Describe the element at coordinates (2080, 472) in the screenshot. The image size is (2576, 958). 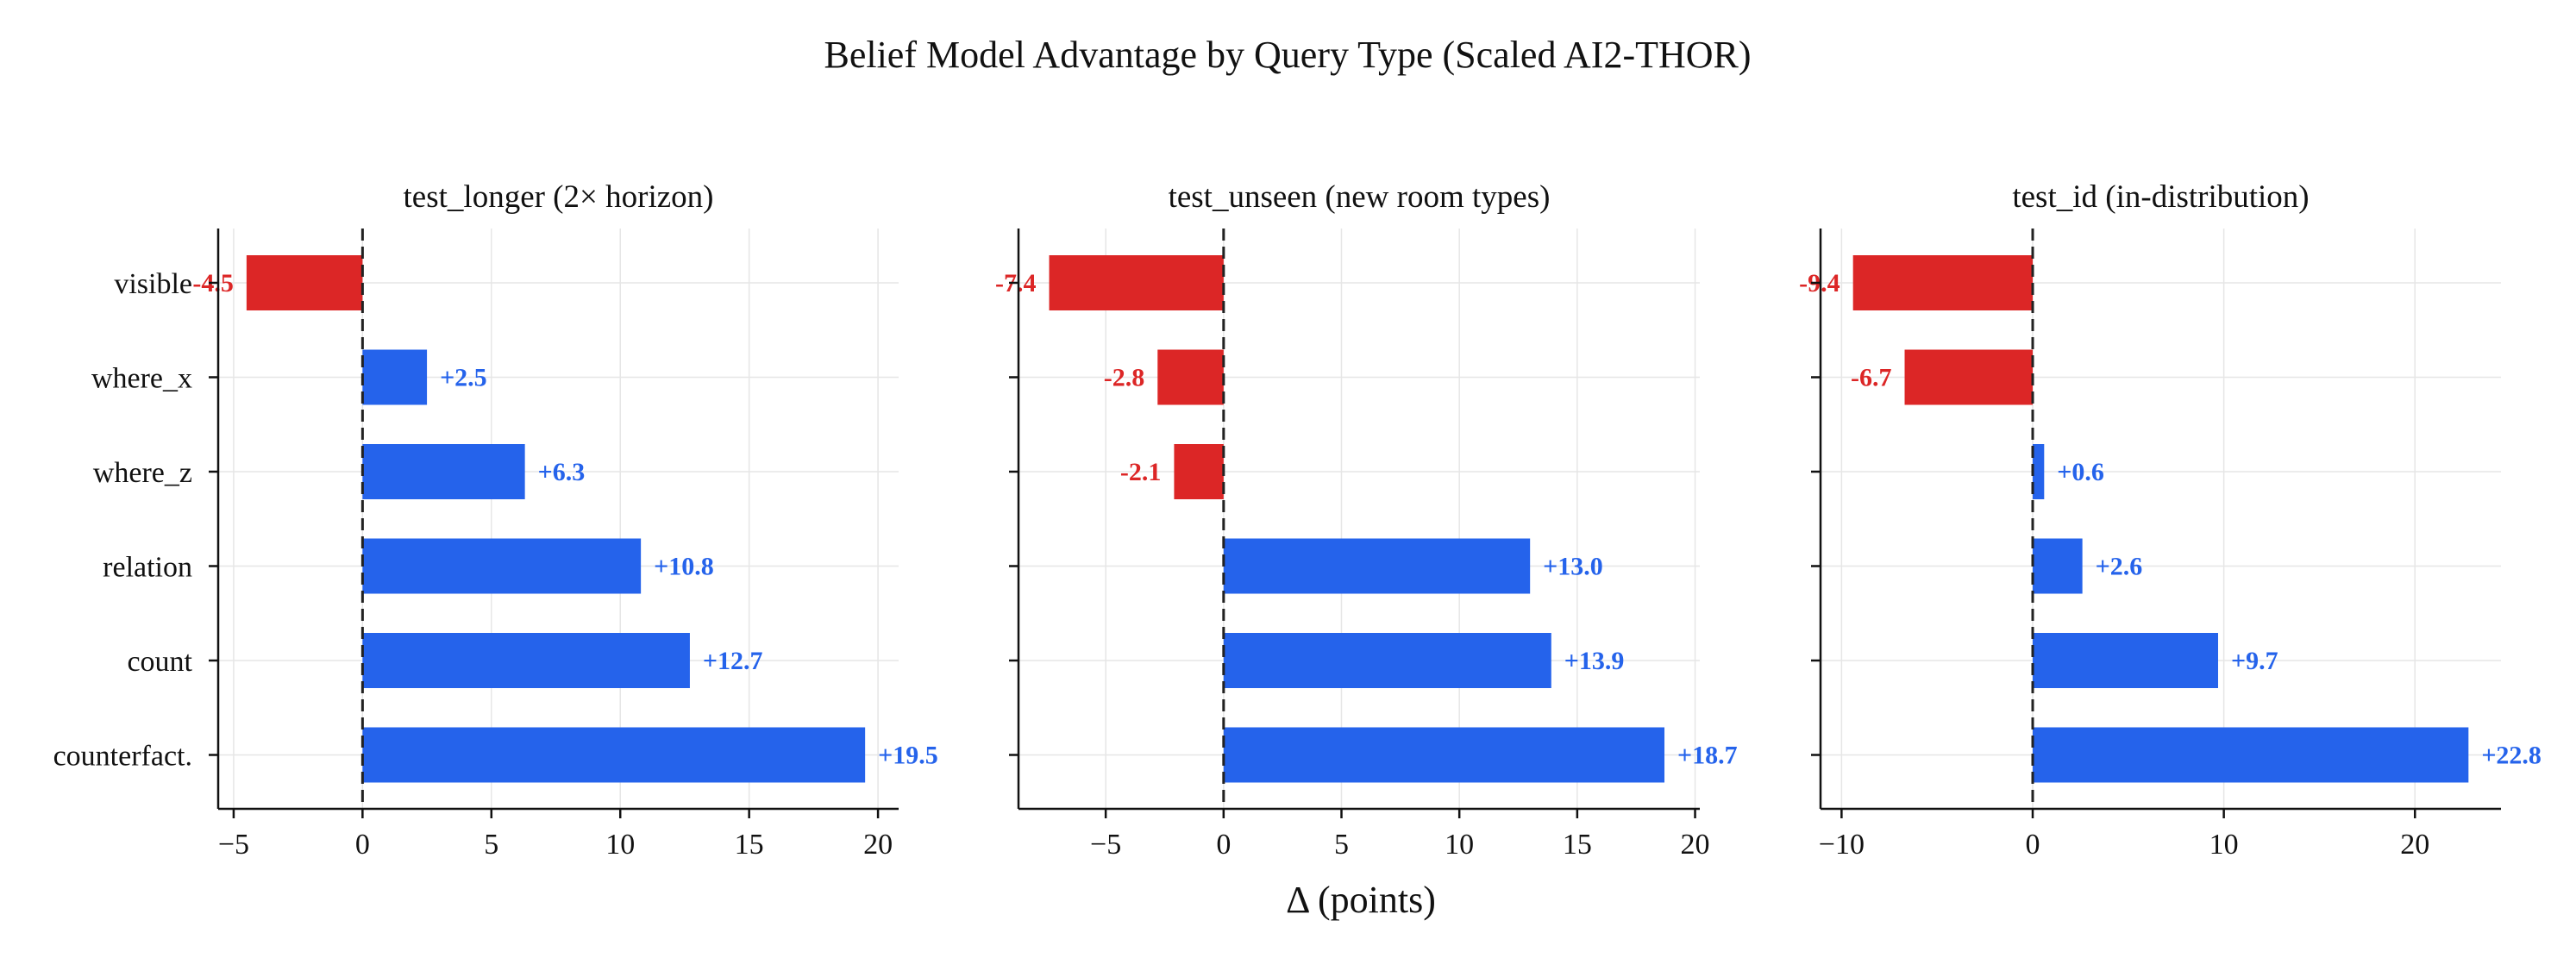
I see `value-label: +0.6` at that location.